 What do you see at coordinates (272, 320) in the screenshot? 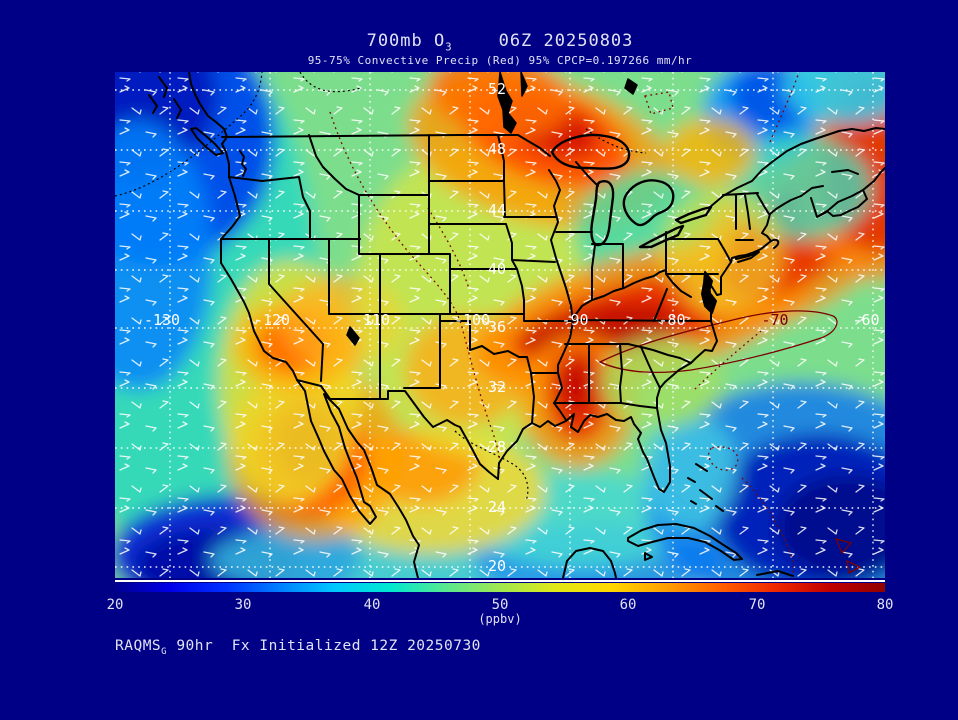
I see `lon-label: -120` at bounding box center [272, 320].